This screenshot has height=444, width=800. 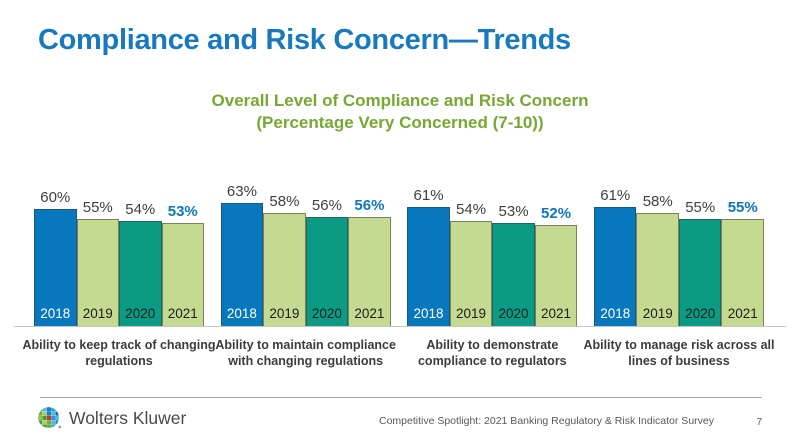 What do you see at coordinates (284, 269) in the screenshot?
I see `bar-2019-cat2: 2019` at bounding box center [284, 269].